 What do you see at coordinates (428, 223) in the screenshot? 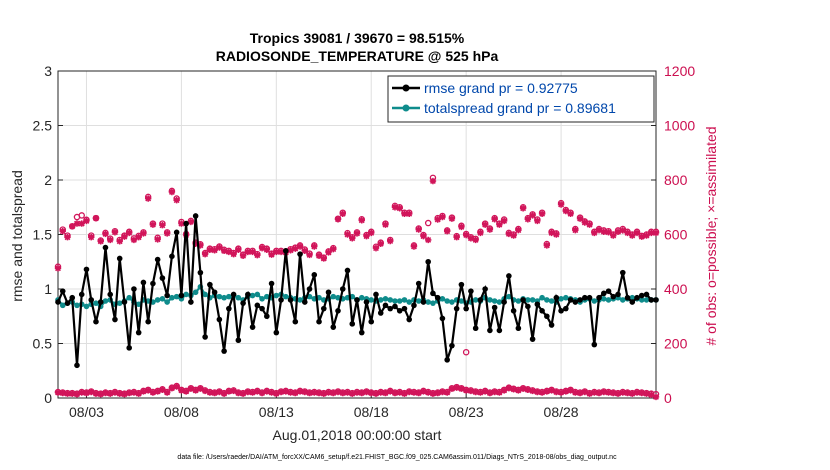
I see `point-obs_possible` at bounding box center [428, 223].